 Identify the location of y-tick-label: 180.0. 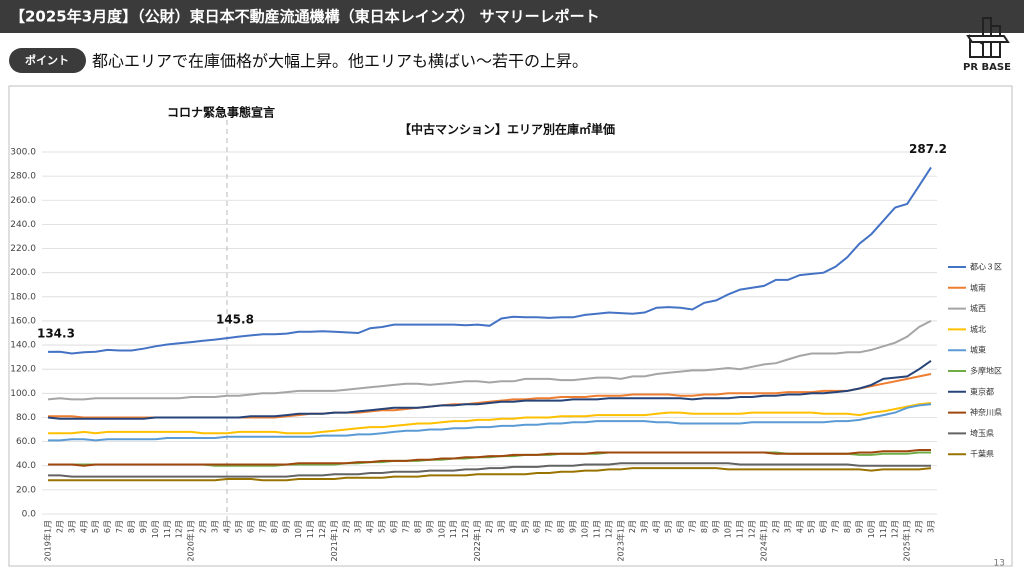
(23, 297).